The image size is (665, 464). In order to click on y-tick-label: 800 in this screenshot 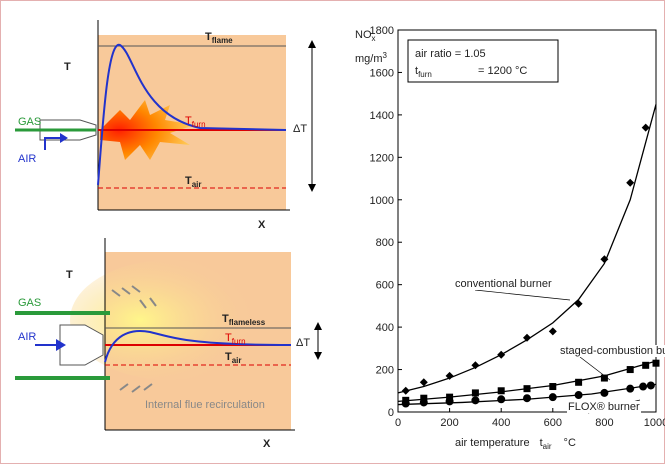, I will do `click(385, 243)`.